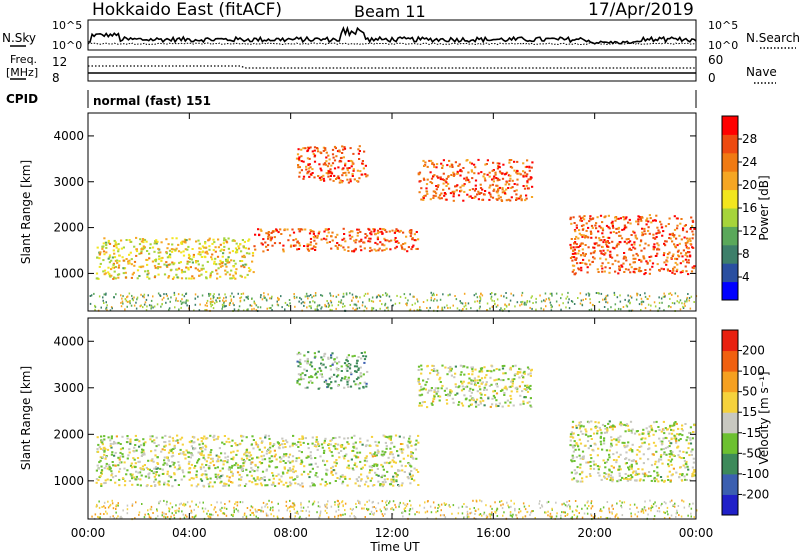 Image resolution: width=800 pixels, height=554 pixels. Describe the element at coordinates (674, 423) in the screenshot. I see `velocity-cell-1957` at that location.